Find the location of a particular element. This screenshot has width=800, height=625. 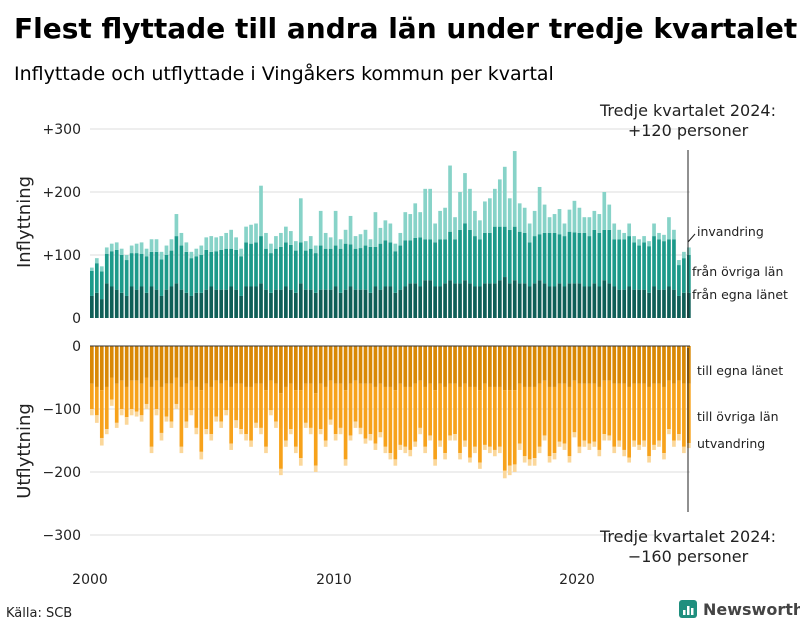

label-fran-ovriga-lan: från övriga län is located at coordinates (737, 271).